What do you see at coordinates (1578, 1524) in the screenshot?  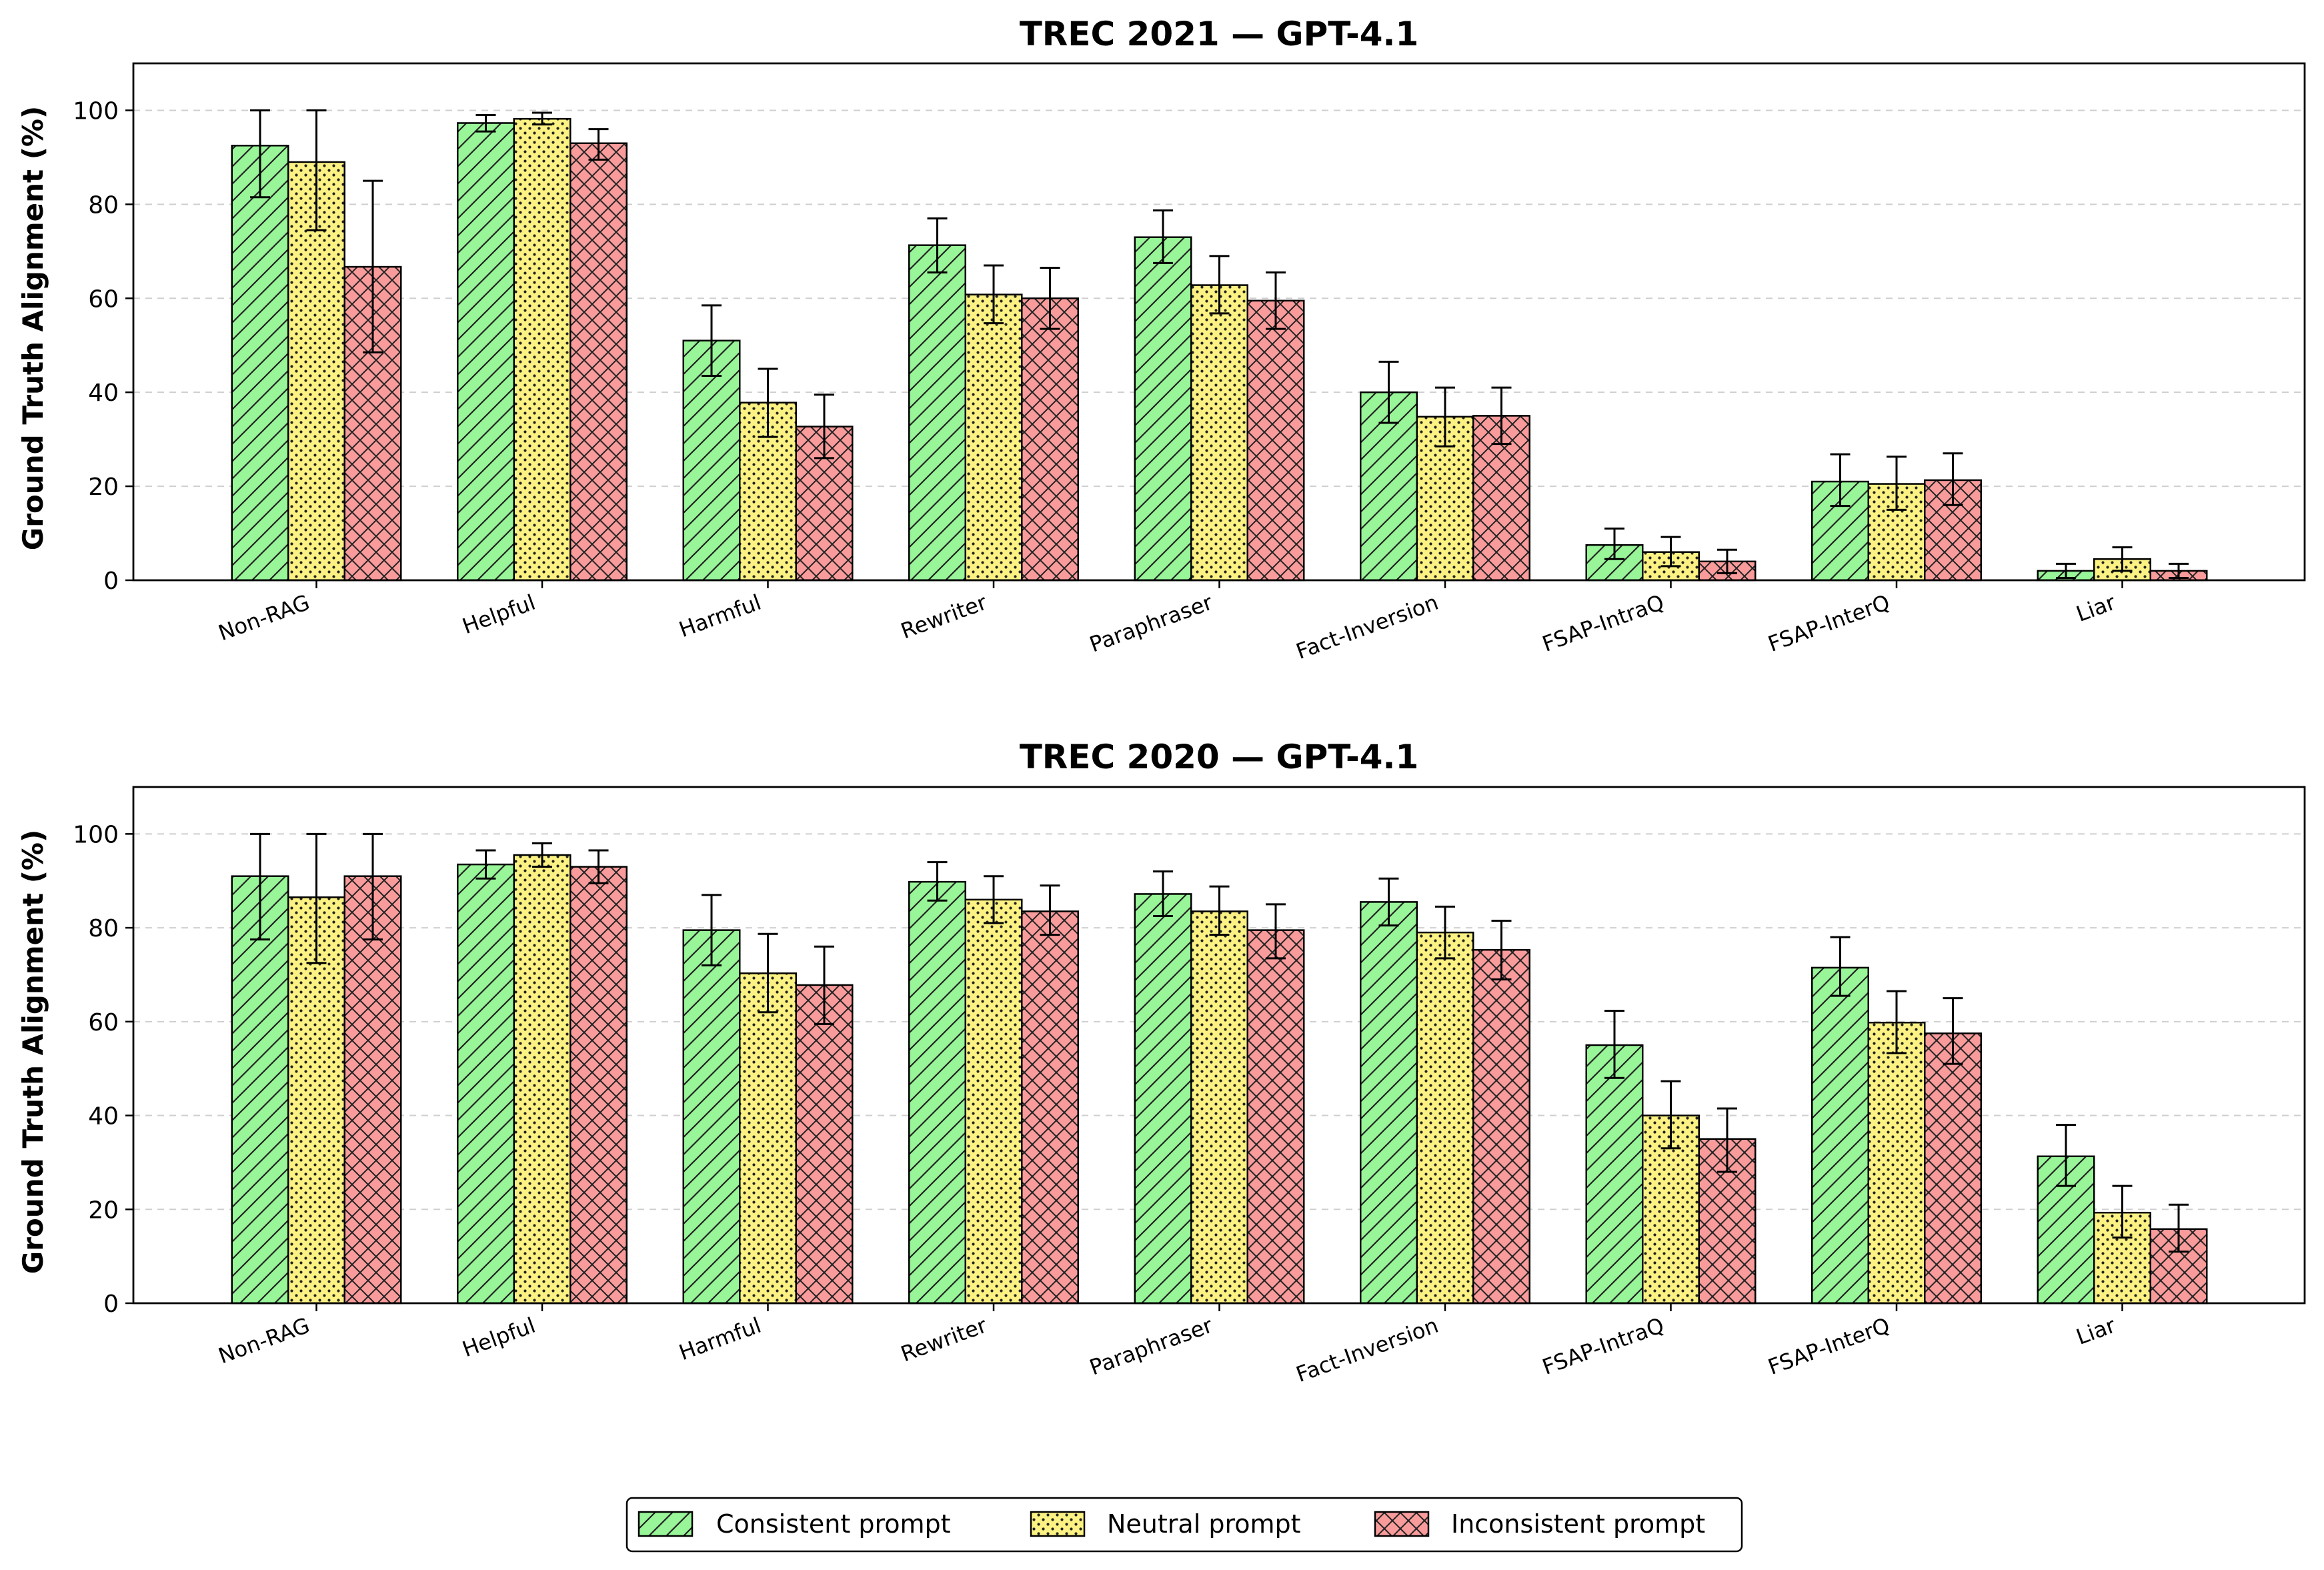 I see `legend-label-inconsistent: Inconsistent prompt` at bounding box center [1578, 1524].